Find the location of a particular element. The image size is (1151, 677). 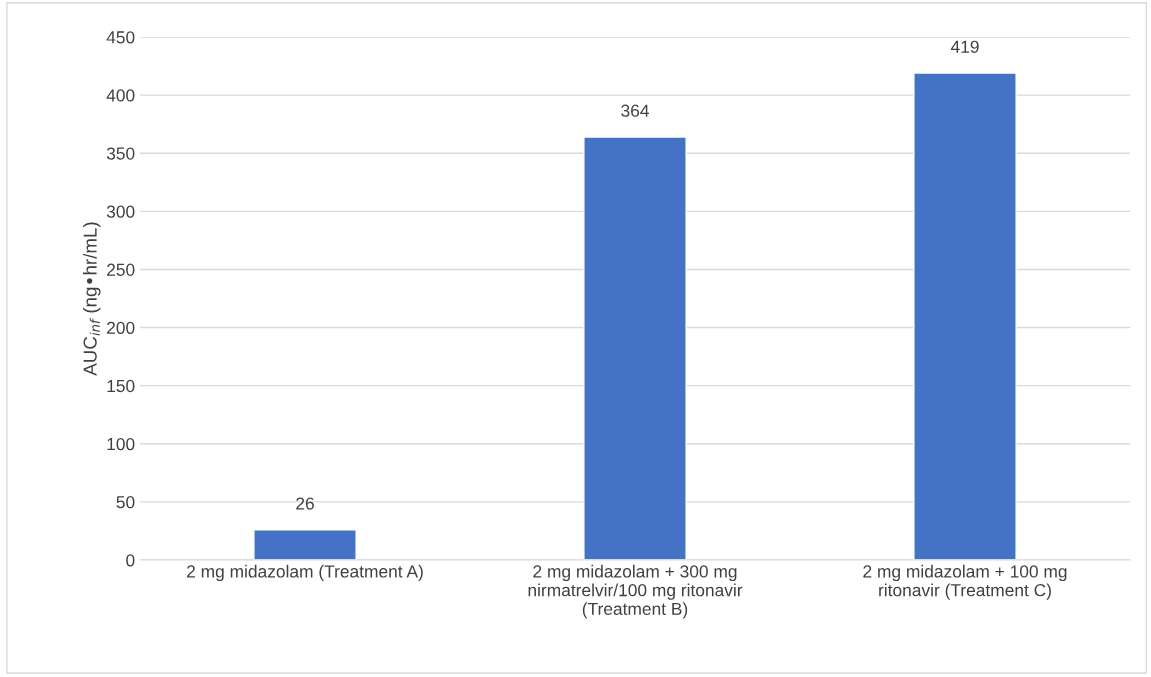

y-tick-label: 400 is located at coordinates (120, 95).